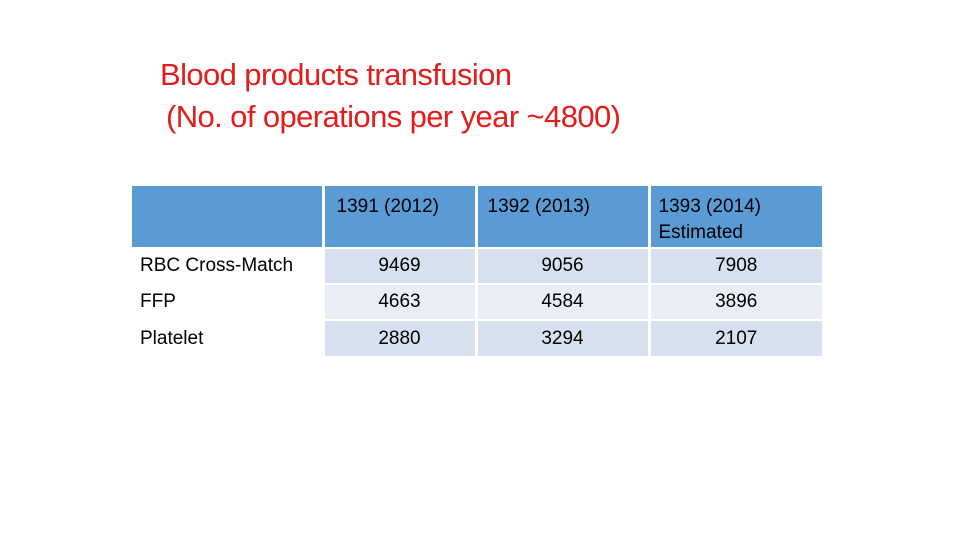 Image resolution: width=960 pixels, height=540 pixels. I want to click on table-cell: 9469, so click(400, 265).